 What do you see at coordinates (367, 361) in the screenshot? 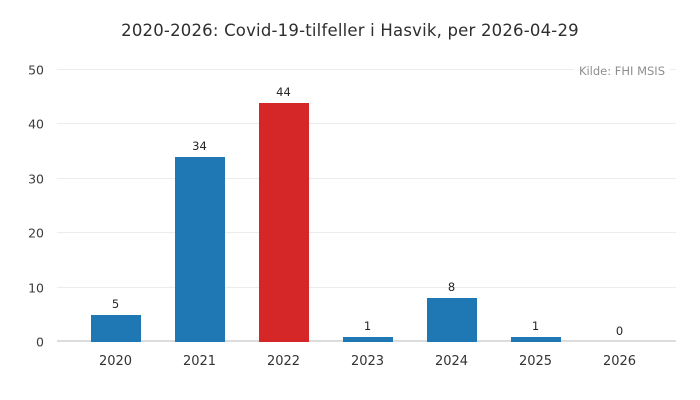
I see `x-tick-label-2023: 2023` at bounding box center [367, 361].